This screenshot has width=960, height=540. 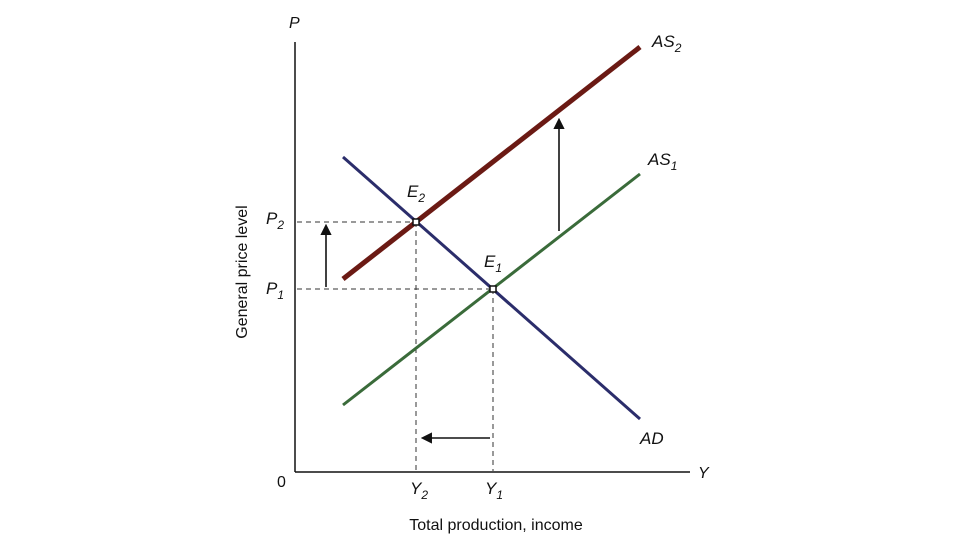 I want to click on as1-label: AS1, so click(x=662, y=161).